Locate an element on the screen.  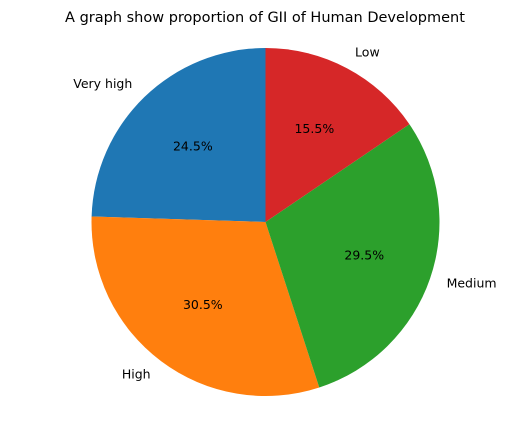
category-label-low: Low is located at coordinates (367, 51).